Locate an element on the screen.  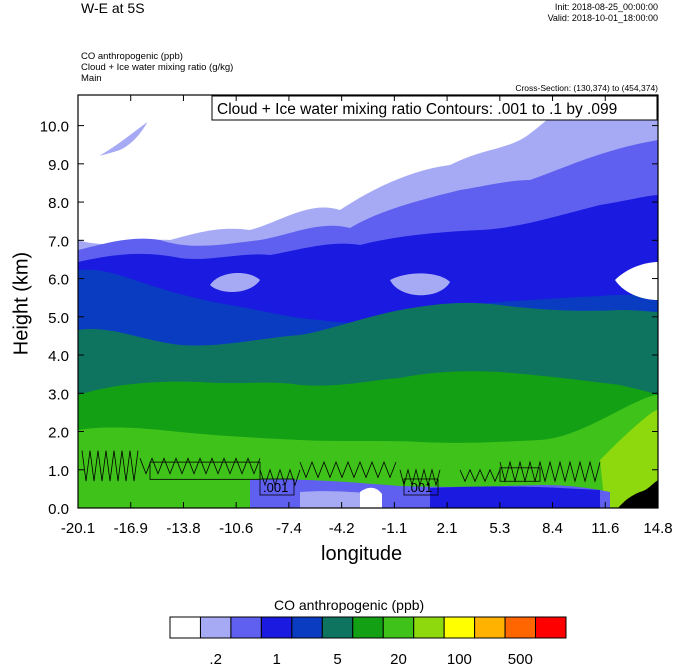
colorbar-tick-label: 100 is located at coordinates (459, 659).